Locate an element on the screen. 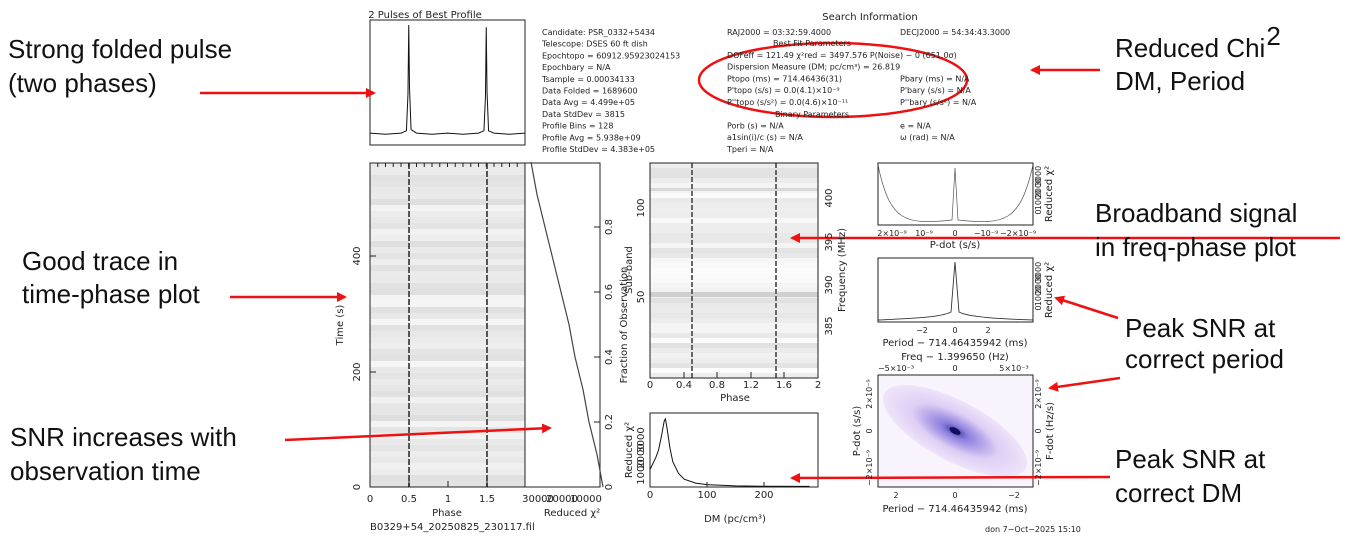 The height and width of the screenshot is (536, 1353). info-line: Dispersion Measure (DM; pc/cm³) = 26.819 is located at coordinates (813, 67).